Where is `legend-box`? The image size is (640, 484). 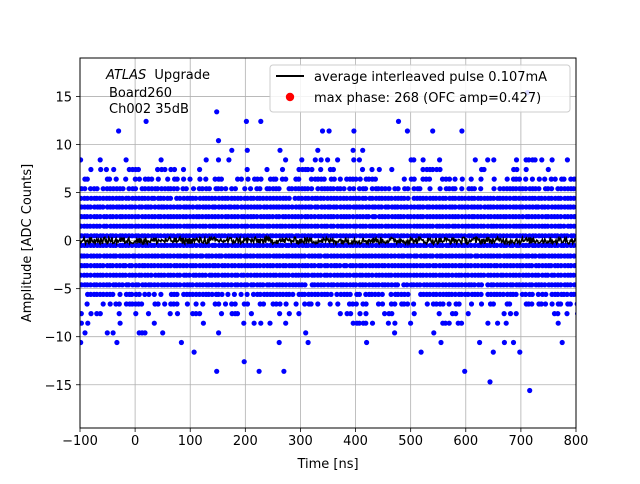 legend-box is located at coordinates (420, 88).